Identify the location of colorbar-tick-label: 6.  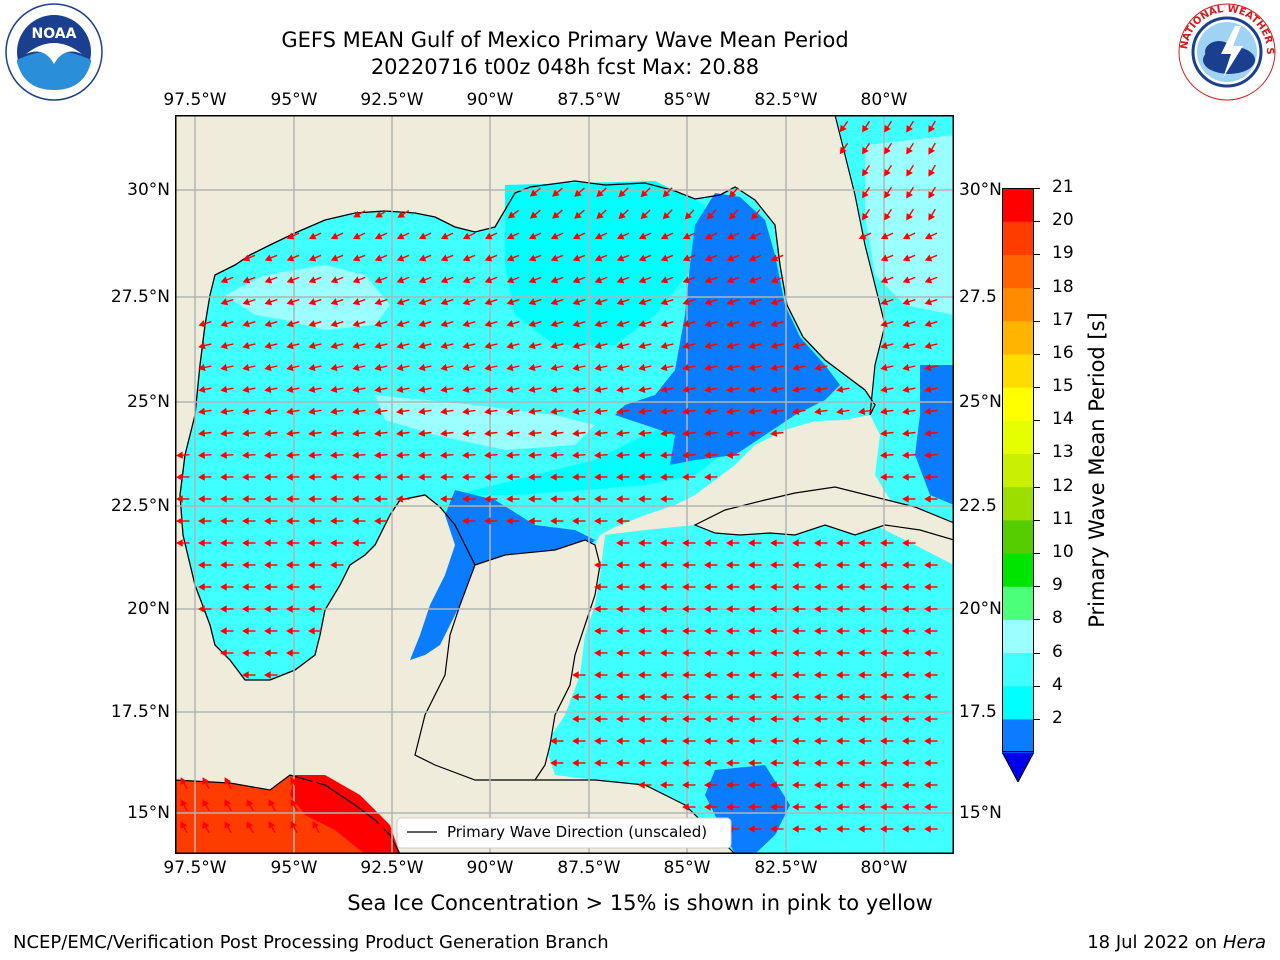
(1057, 651).